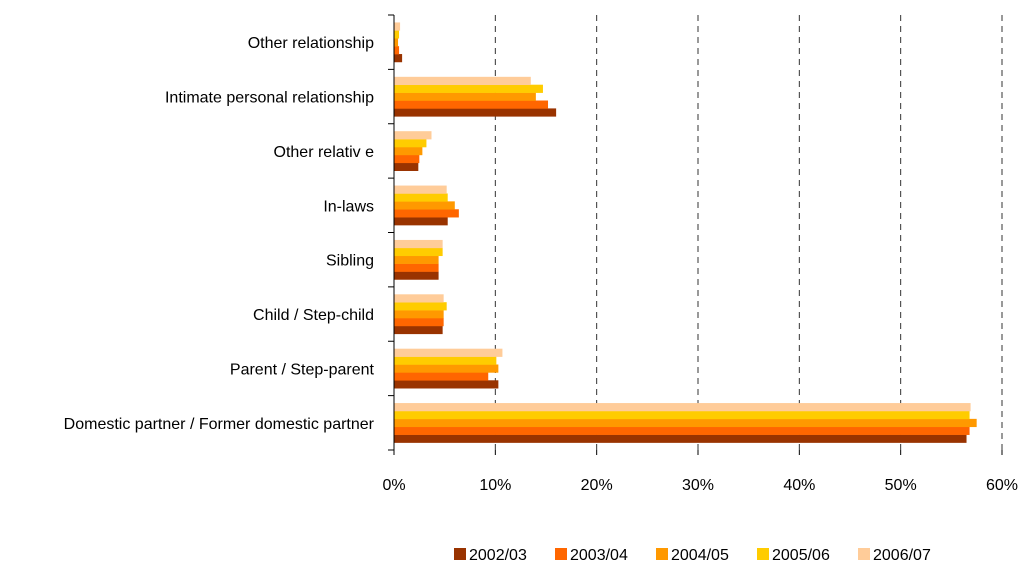 The width and height of the screenshot is (1023, 566). I want to click on legend-label: 2006/07, so click(902, 555).